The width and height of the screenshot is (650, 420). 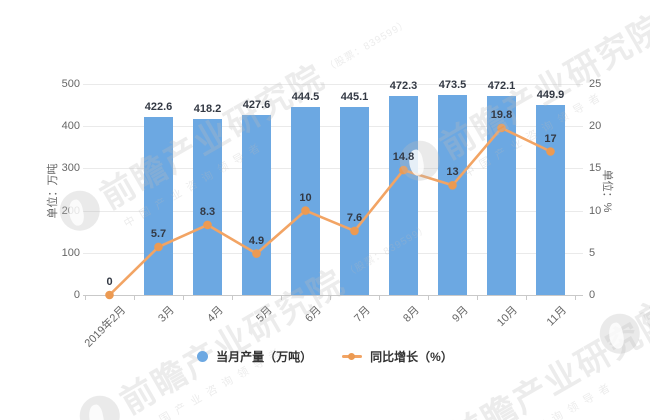 What do you see at coordinates (607, 191) in the screenshot?
I see `right-axis-title: 单位：%` at bounding box center [607, 191].